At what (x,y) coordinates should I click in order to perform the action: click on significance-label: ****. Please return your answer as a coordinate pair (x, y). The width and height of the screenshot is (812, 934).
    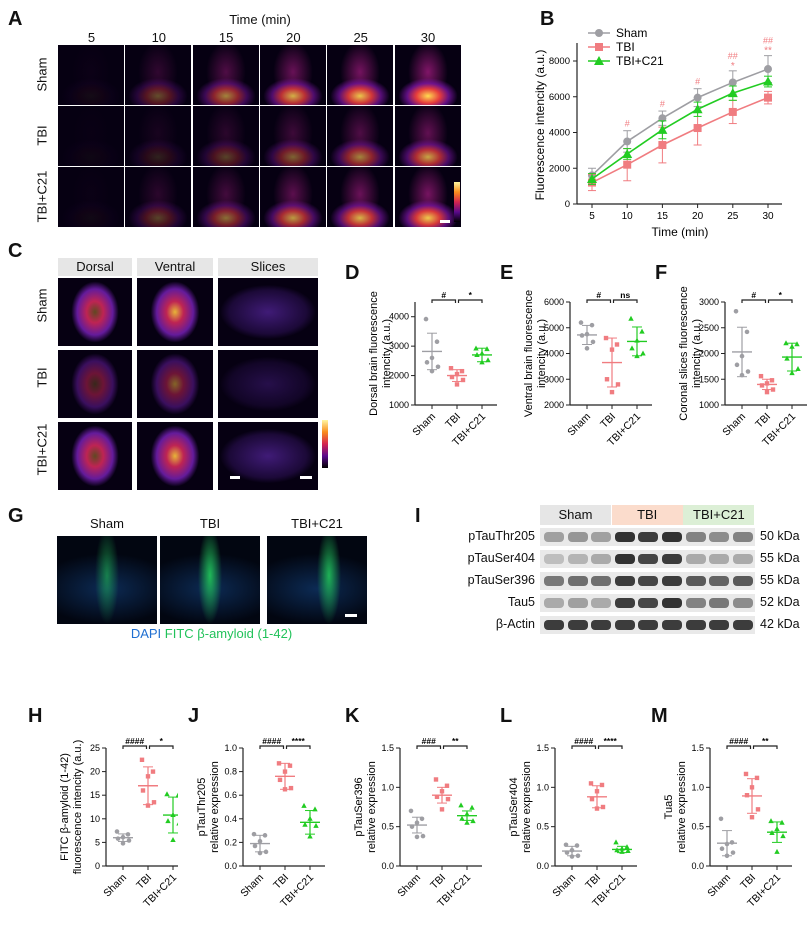
    Looking at the image, I should click on (299, 741).